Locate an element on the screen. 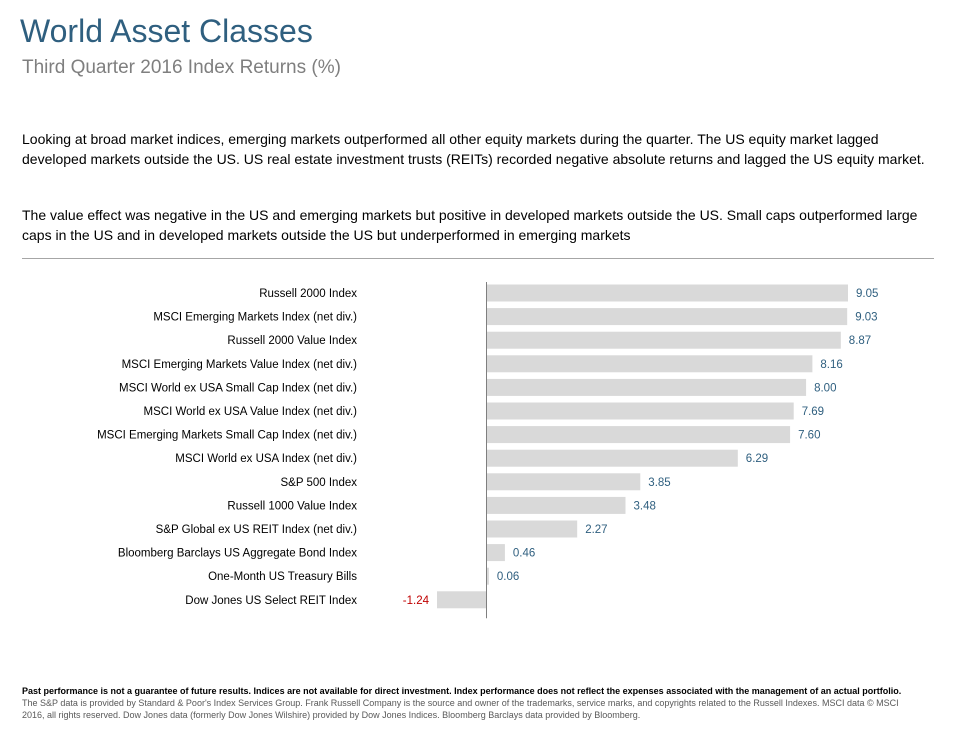  value-label-12: 0.06 is located at coordinates (508, 577).